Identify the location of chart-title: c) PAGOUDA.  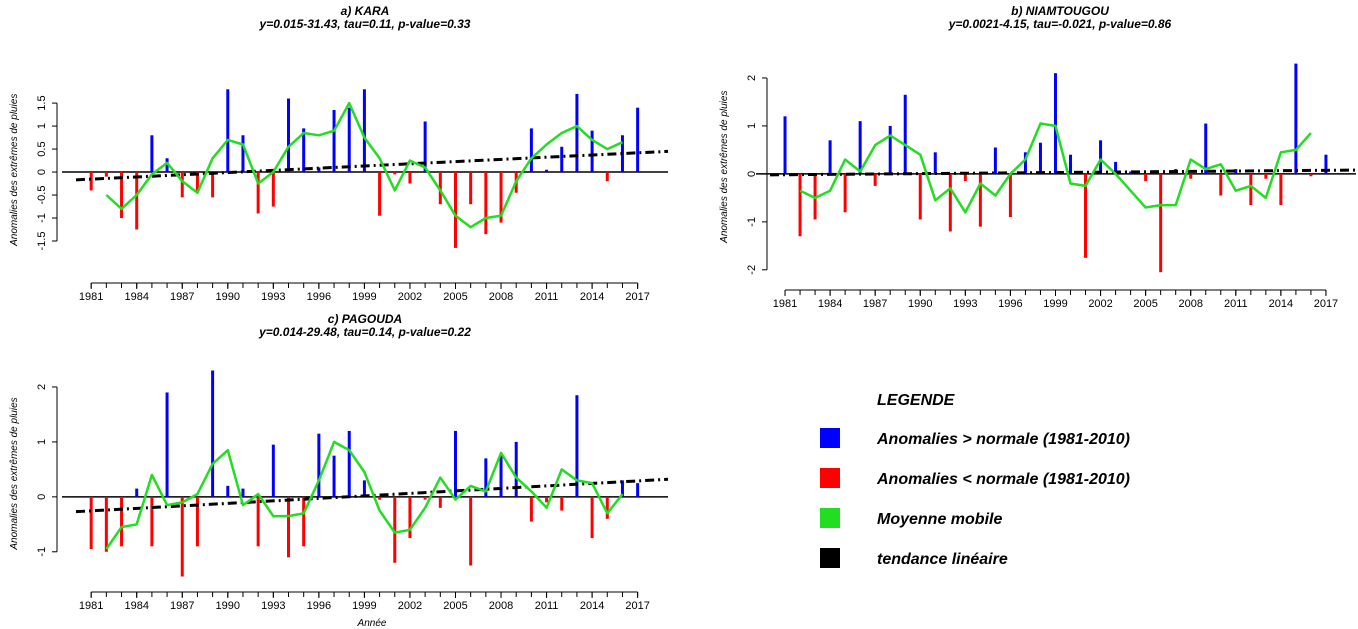
(365, 319).